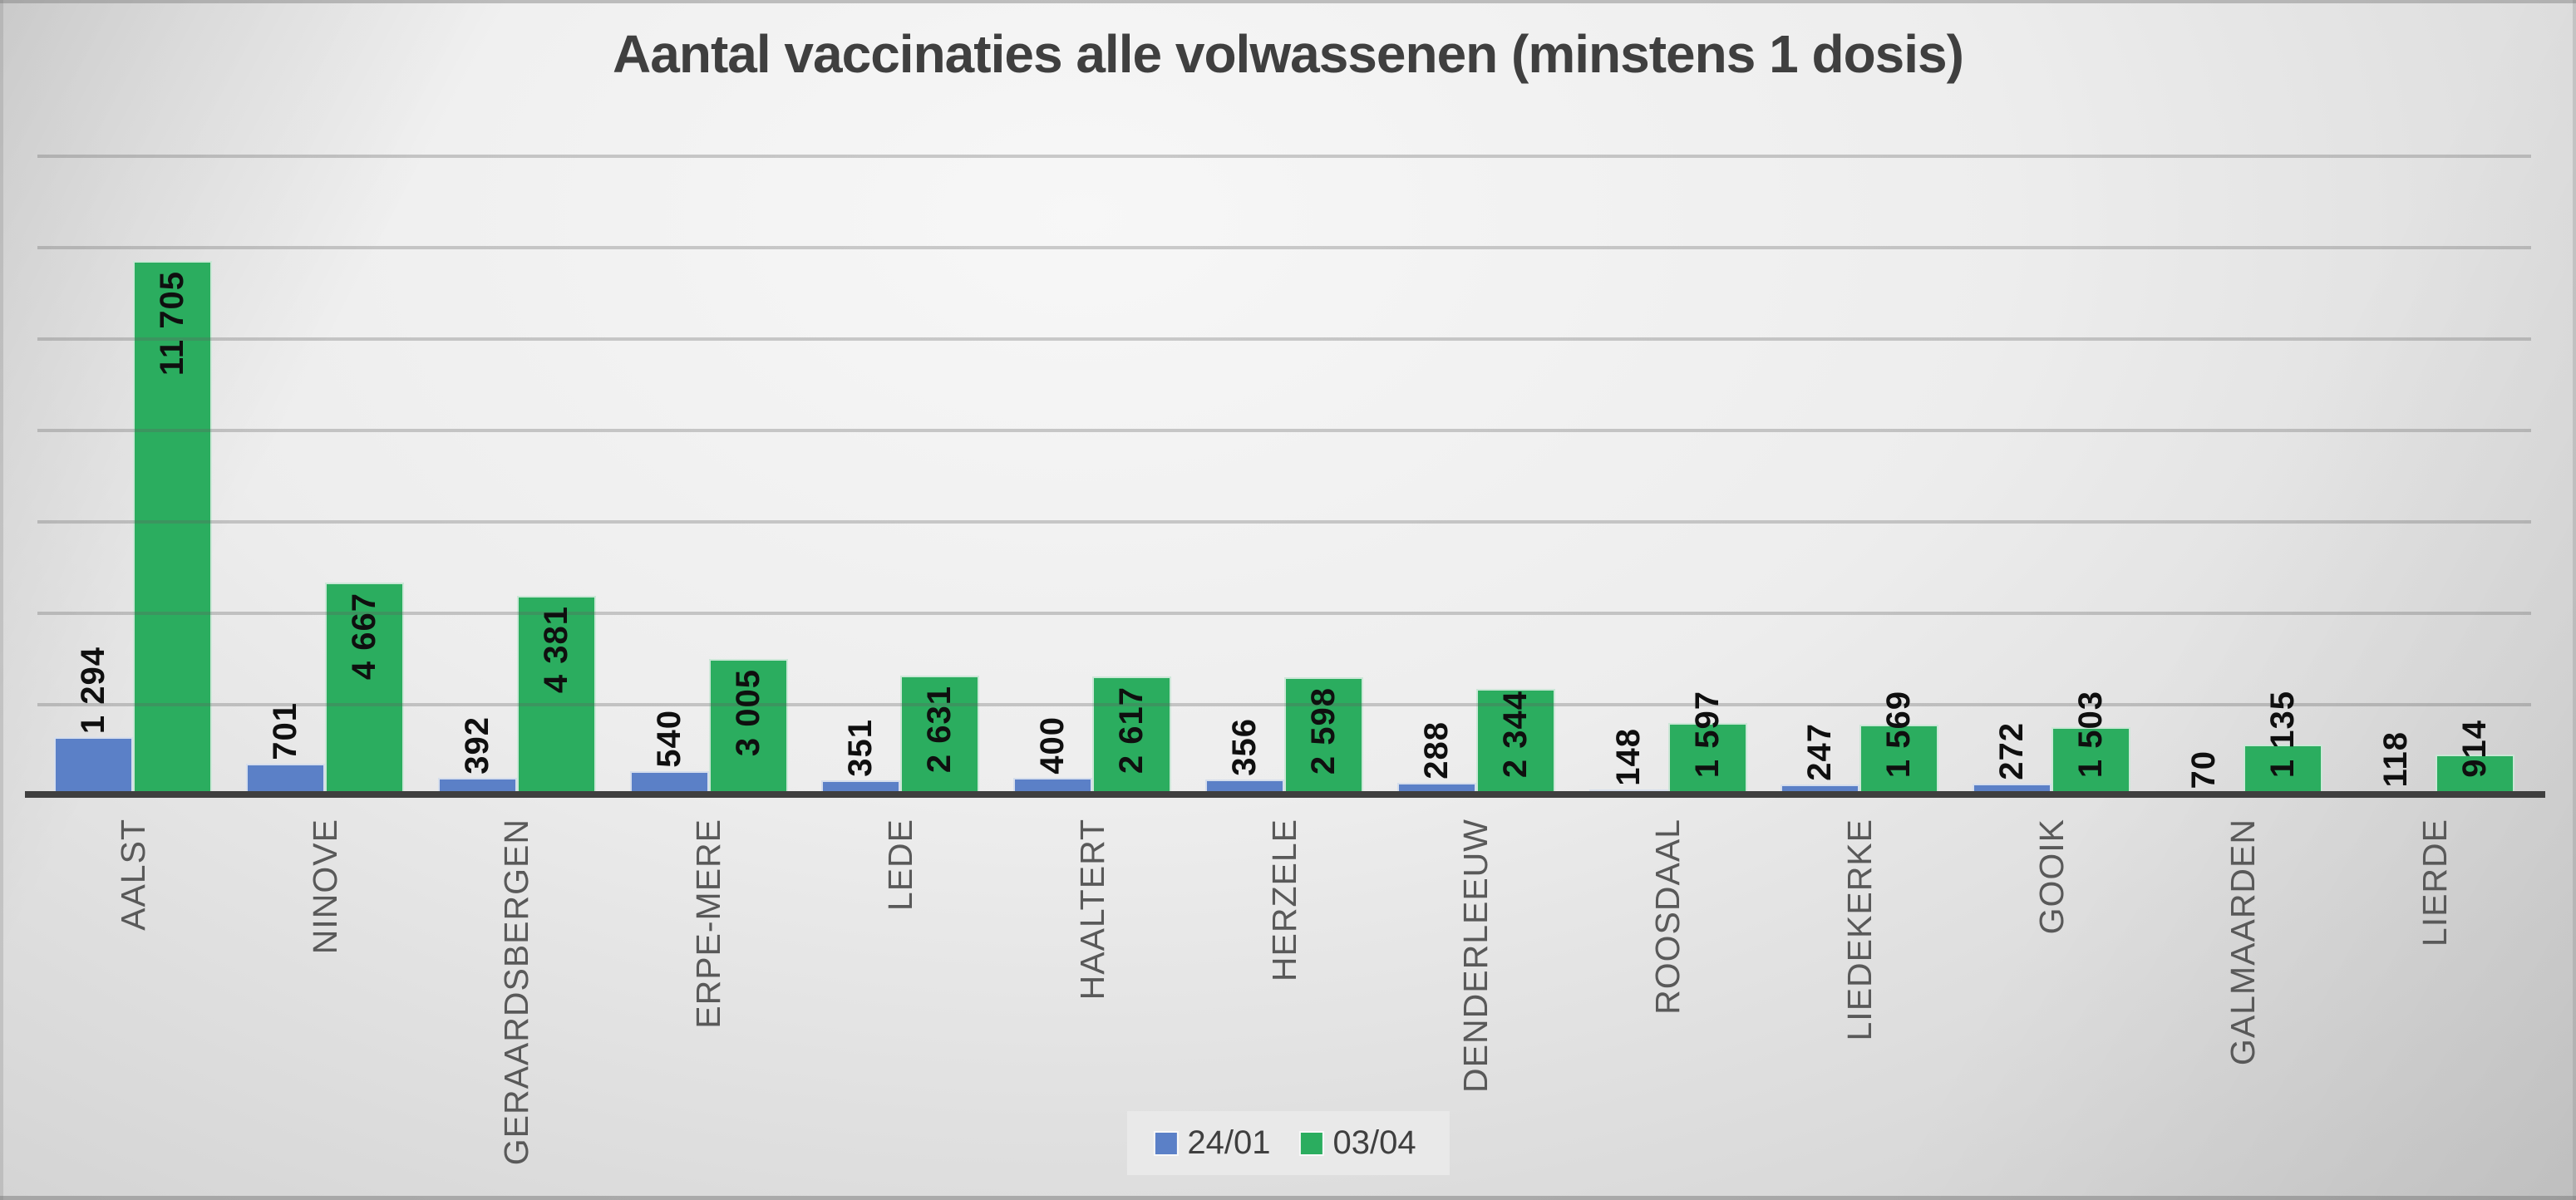 The width and height of the screenshot is (2576, 1200). What do you see at coordinates (476, 745) in the screenshot?
I see `data-label: 392` at bounding box center [476, 745].